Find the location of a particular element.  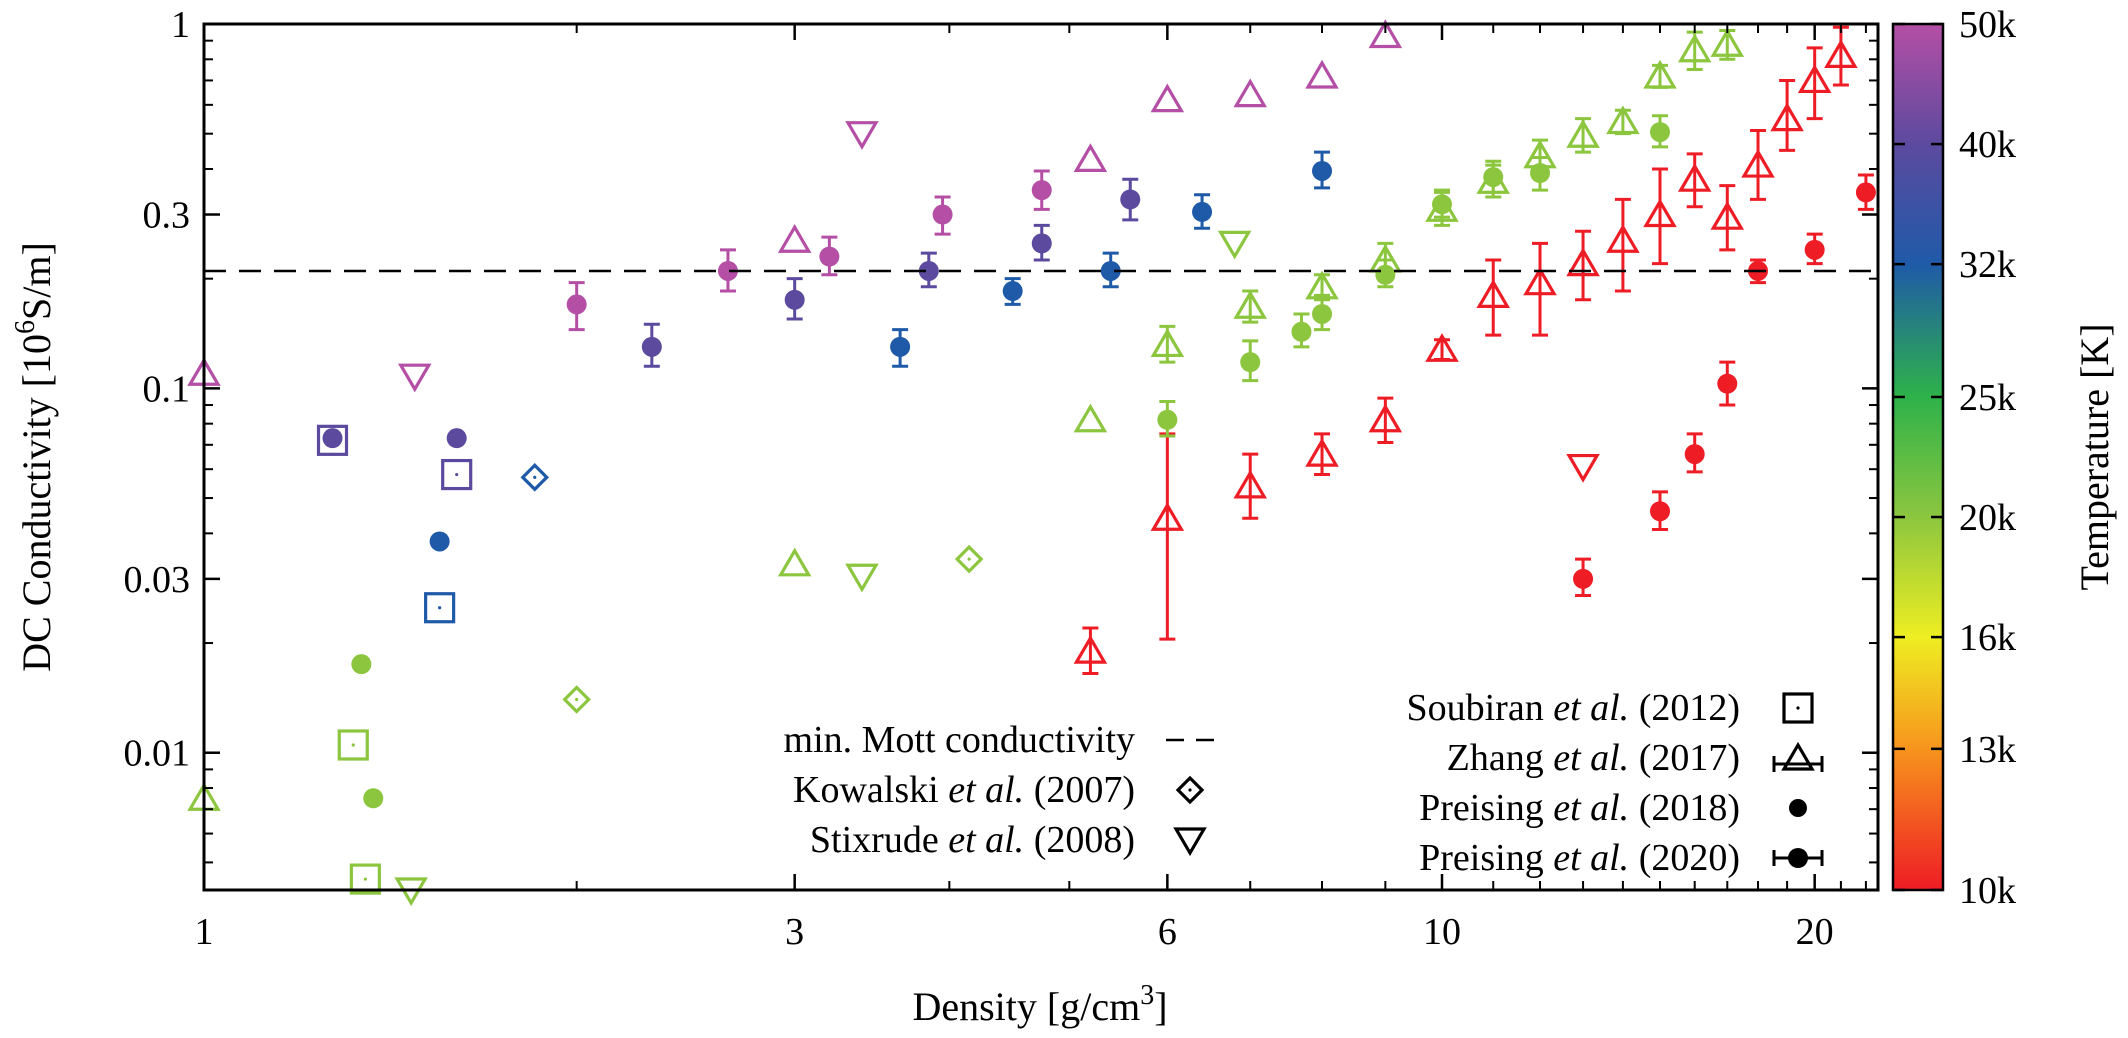

colorbar-tick-label: 10k is located at coordinates (1987, 891).